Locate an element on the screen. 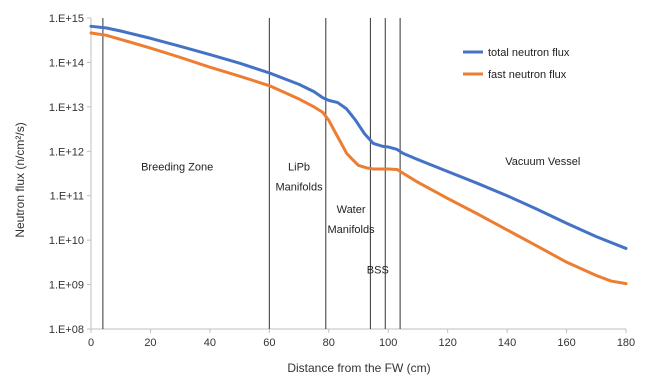  x-tick-label: 140 is located at coordinates (507, 343).